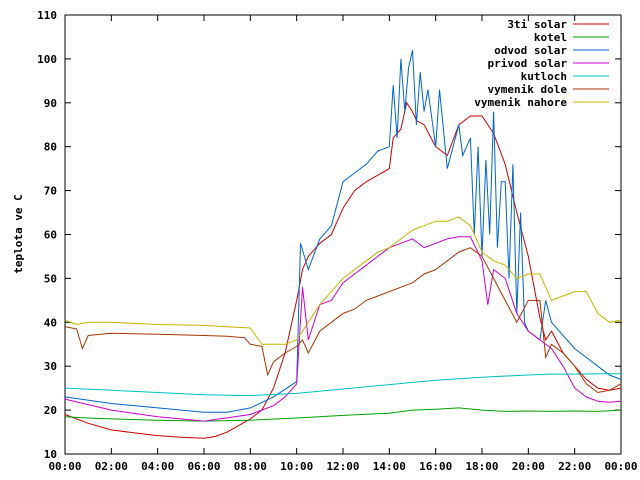  I want to click on y-tick-label: 70, so click(50, 191).